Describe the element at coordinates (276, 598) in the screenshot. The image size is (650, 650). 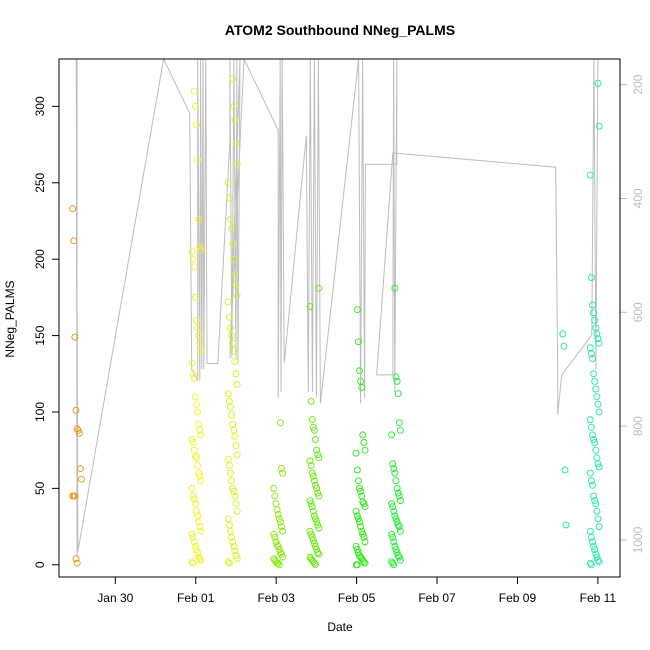
I see `x-tick-label: Feb 03` at that location.